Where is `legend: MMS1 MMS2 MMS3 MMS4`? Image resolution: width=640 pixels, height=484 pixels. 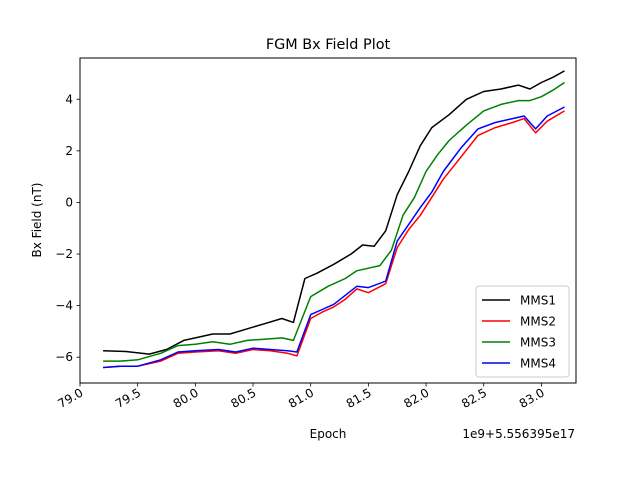 legend: MMS1 MMS2 MMS3 MMS4 is located at coordinates (522, 331).